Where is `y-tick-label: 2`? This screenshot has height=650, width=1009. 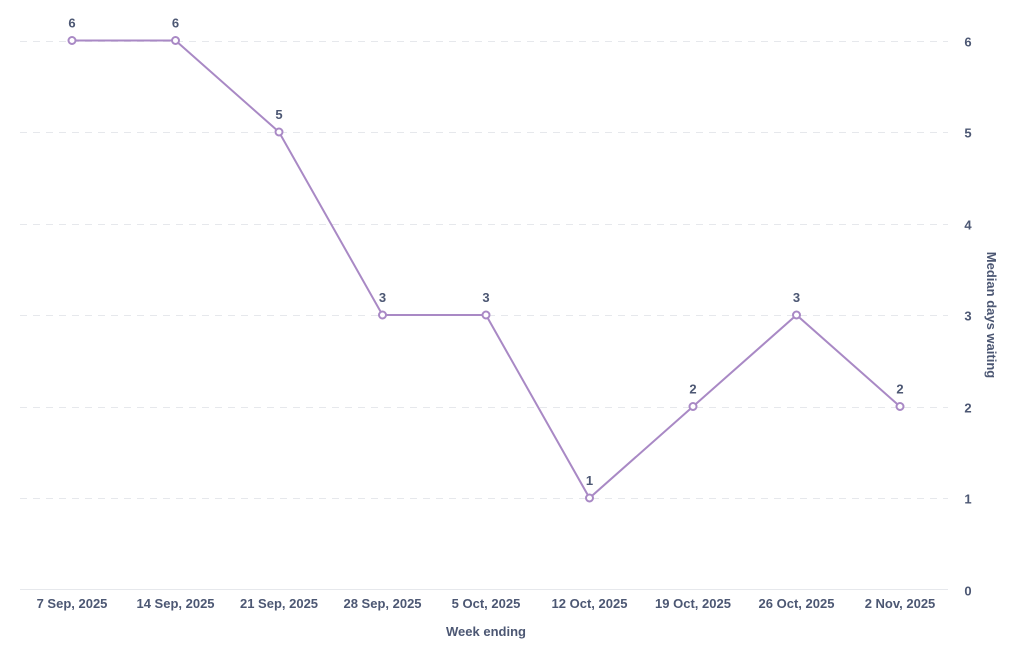 y-tick-label: 2 is located at coordinates (967, 408).